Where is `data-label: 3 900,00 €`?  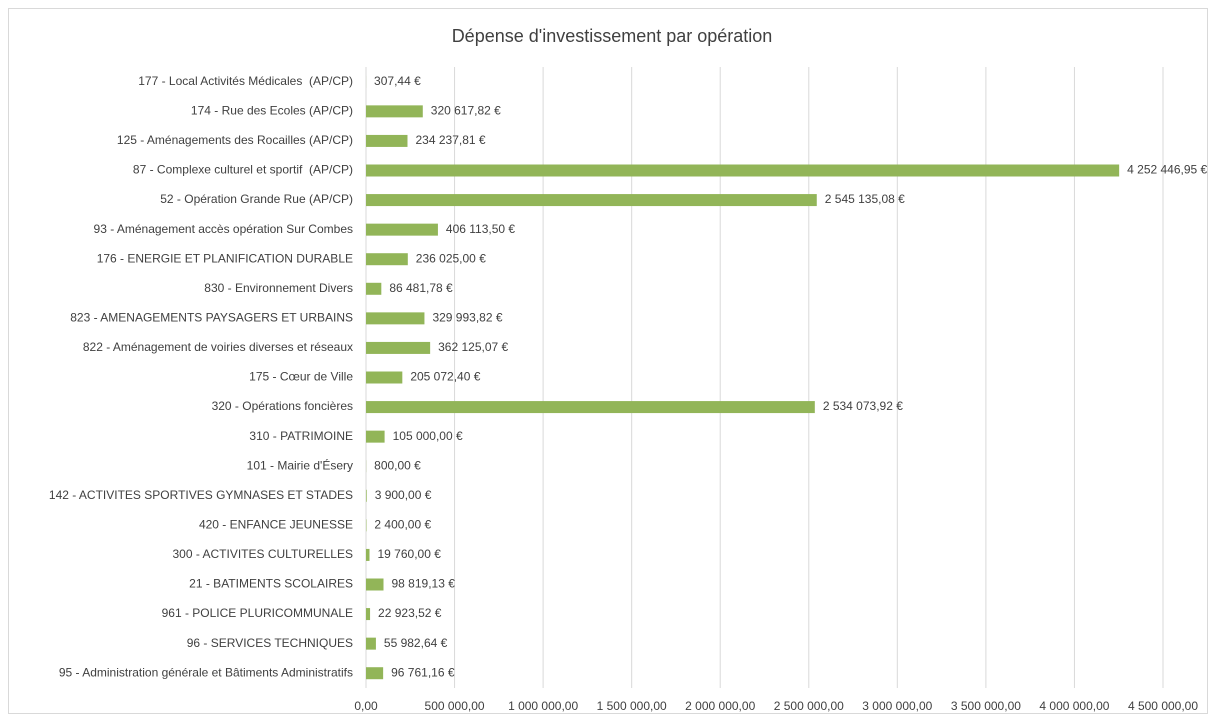
data-label: 3 900,00 € is located at coordinates (403, 495).